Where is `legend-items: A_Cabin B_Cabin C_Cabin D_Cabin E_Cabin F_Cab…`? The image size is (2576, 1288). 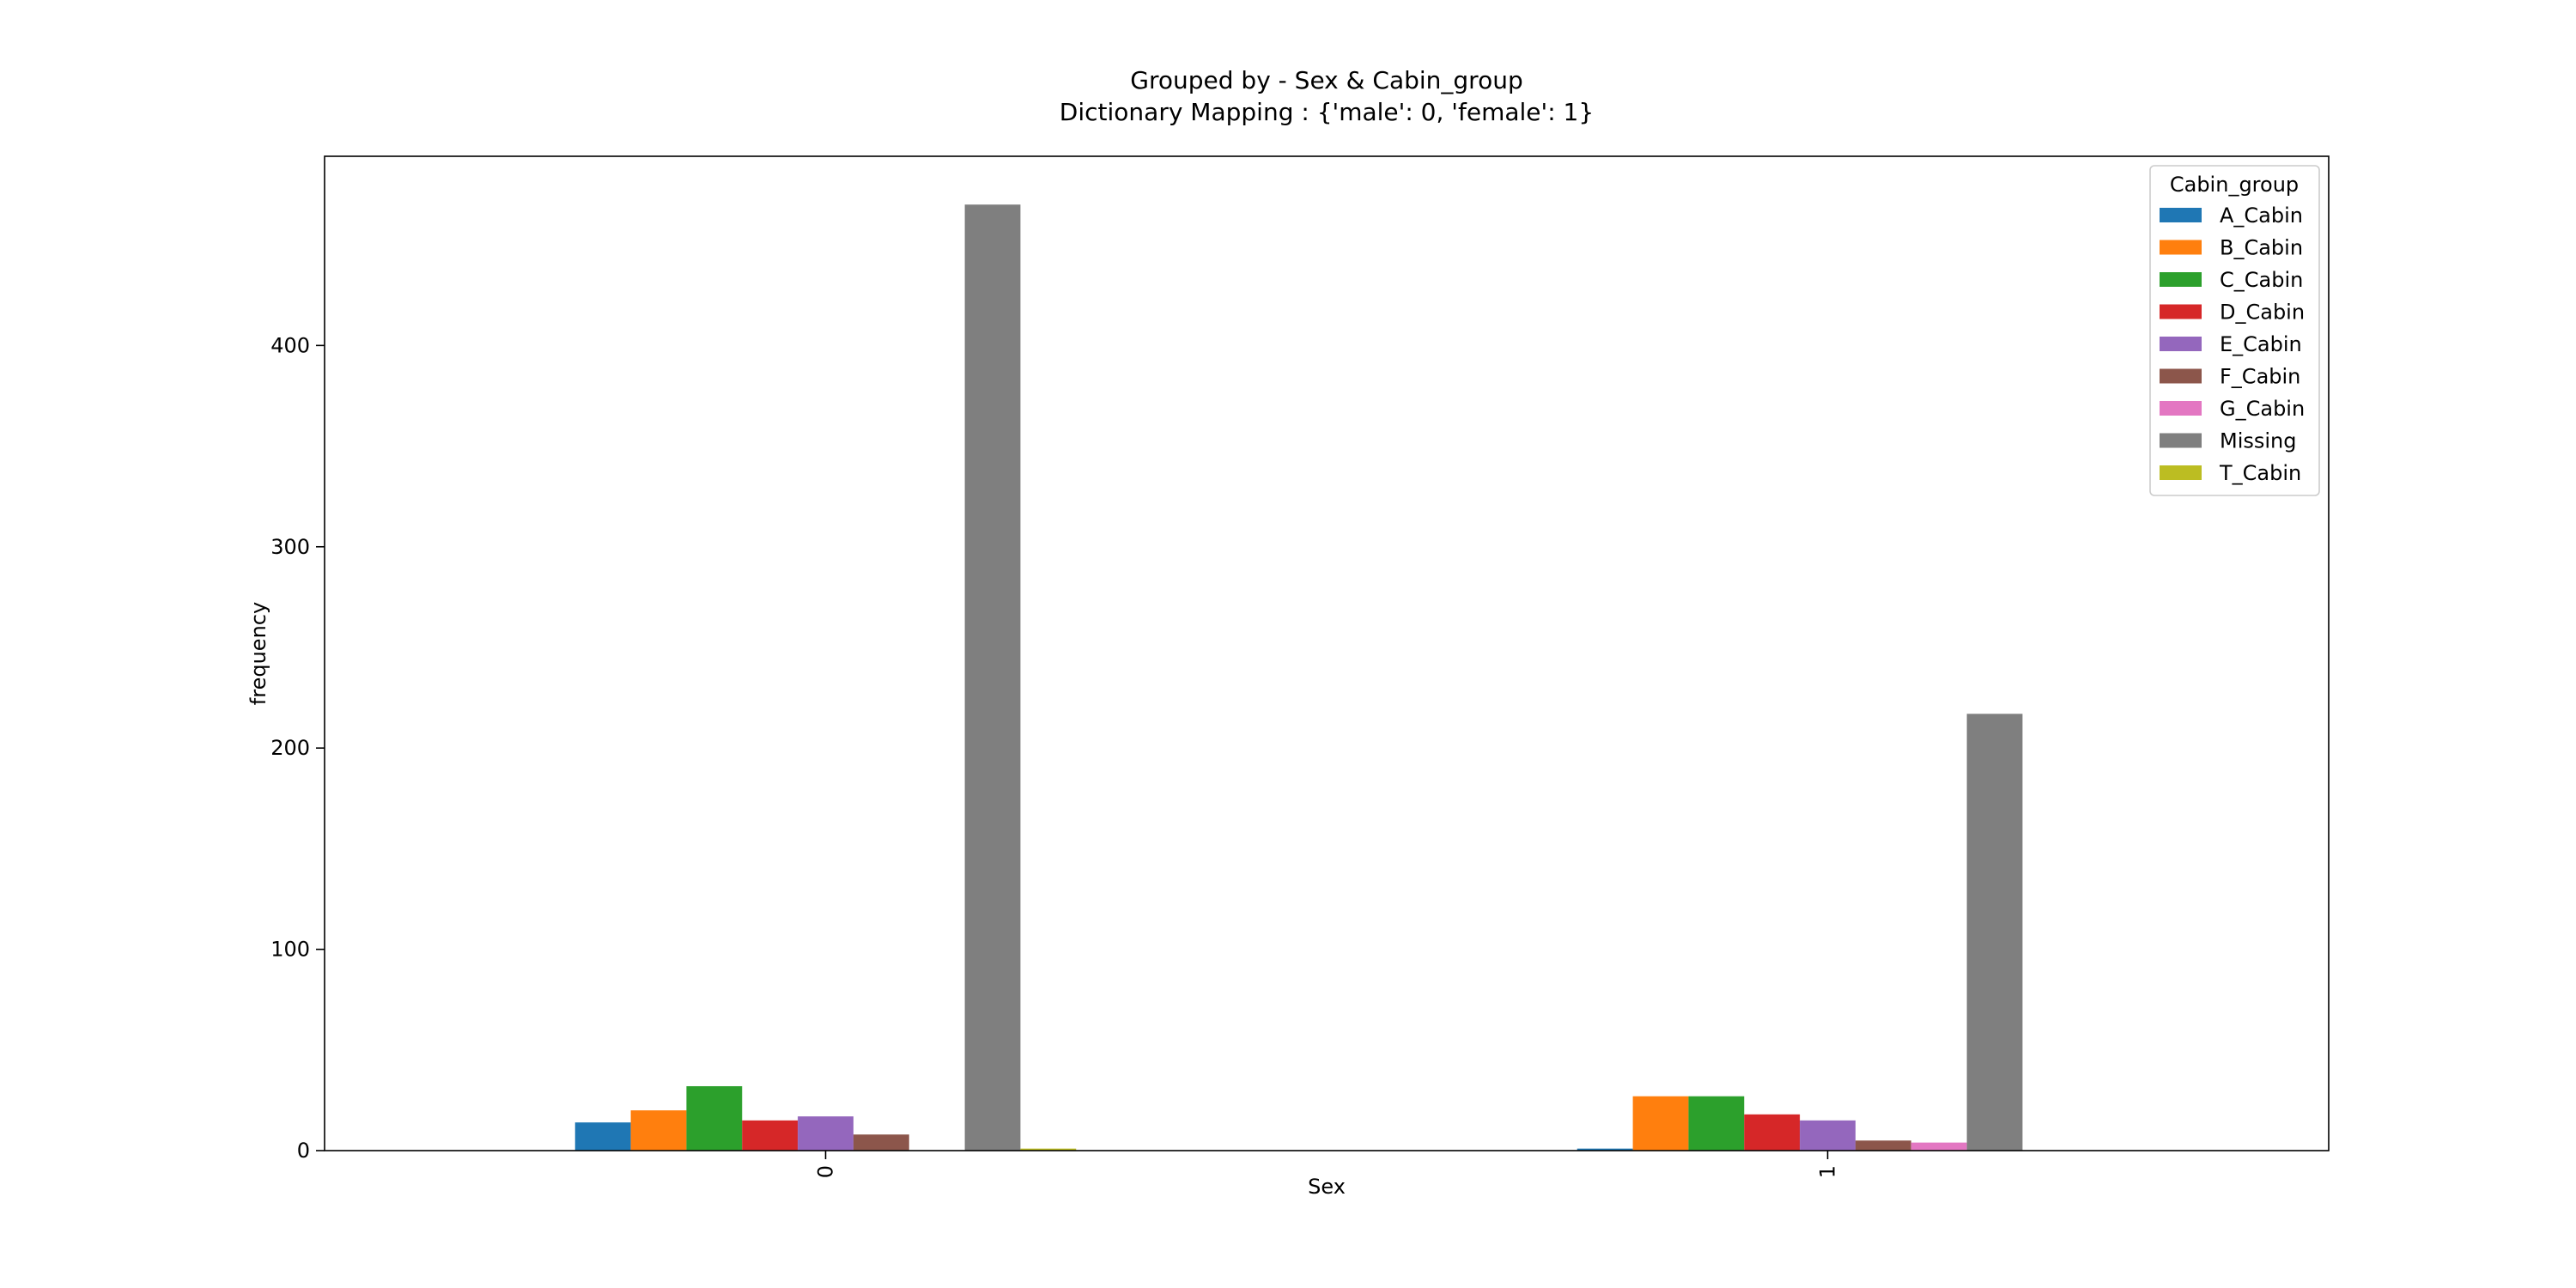
legend-items: A_Cabin B_Cabin C_Cabin D_Cabin E_Cabin F_Cab… is located at coordinates (2232, 345).